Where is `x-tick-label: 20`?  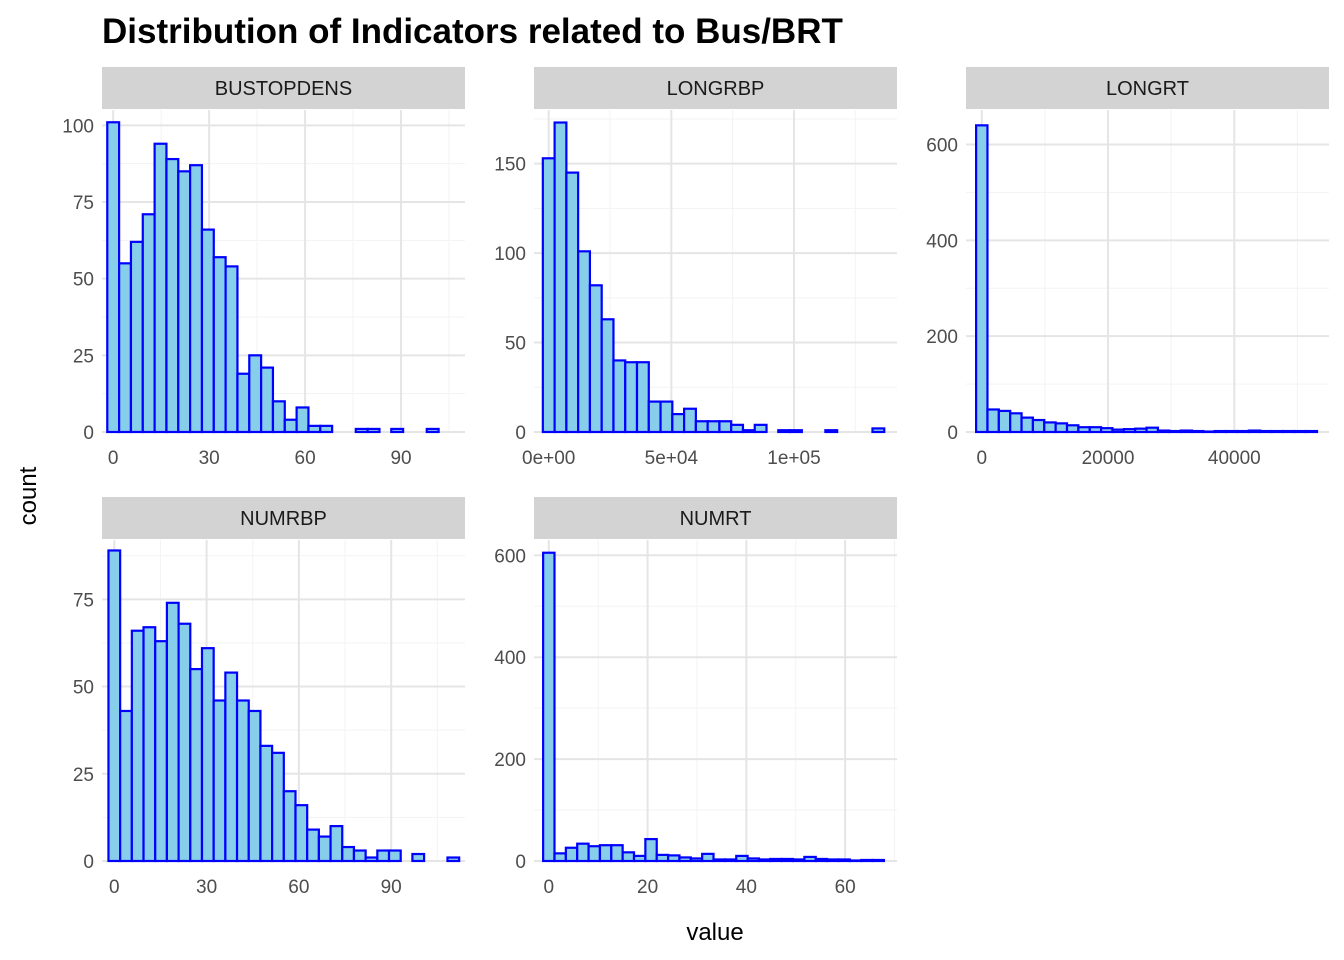
x-tick-label: 20 is located at coordinates (647, 887).